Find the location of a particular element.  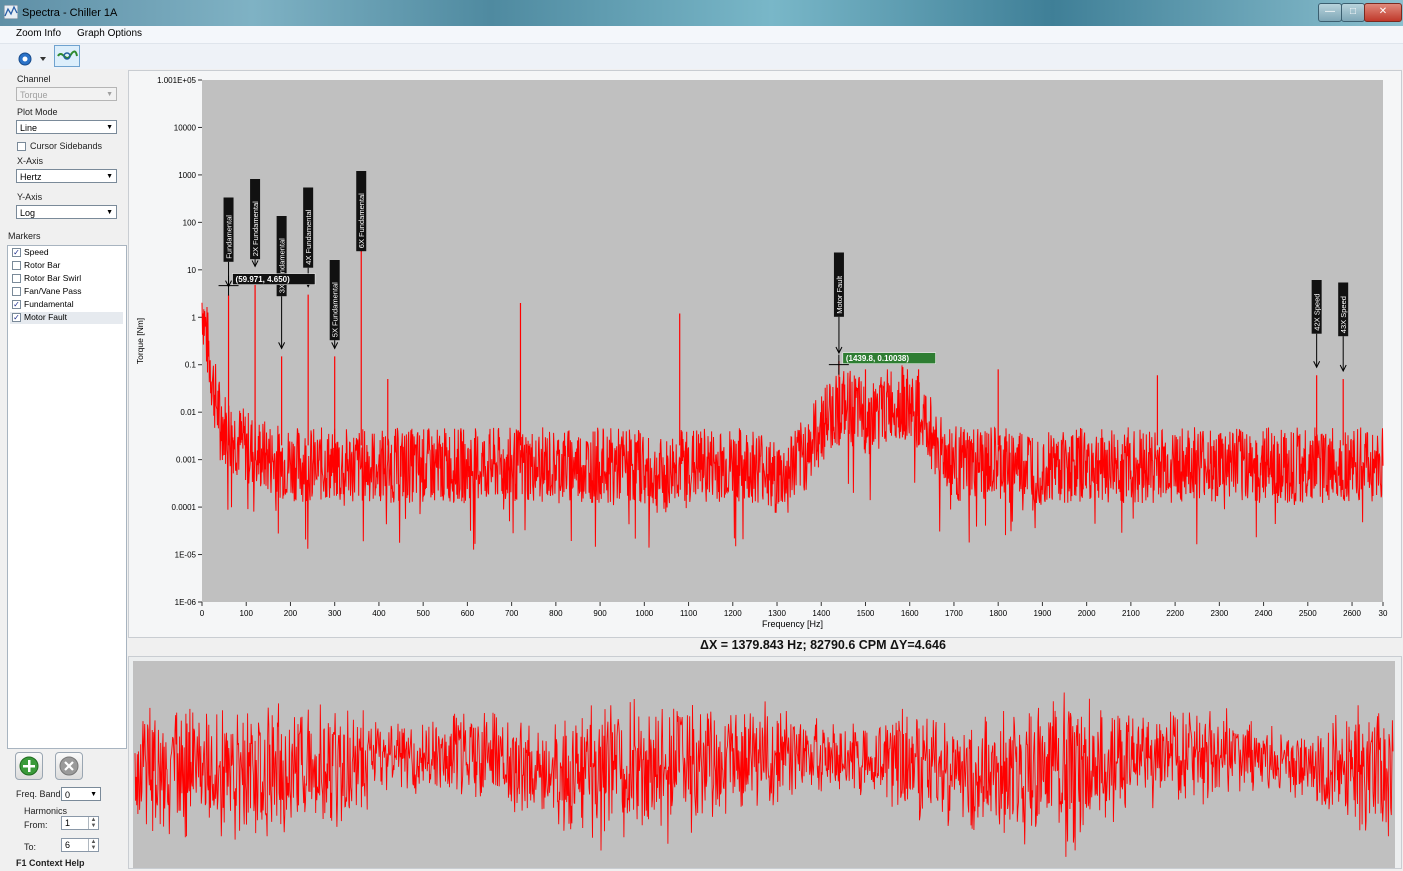

to-label: To: is located at coordinates (30, 847).